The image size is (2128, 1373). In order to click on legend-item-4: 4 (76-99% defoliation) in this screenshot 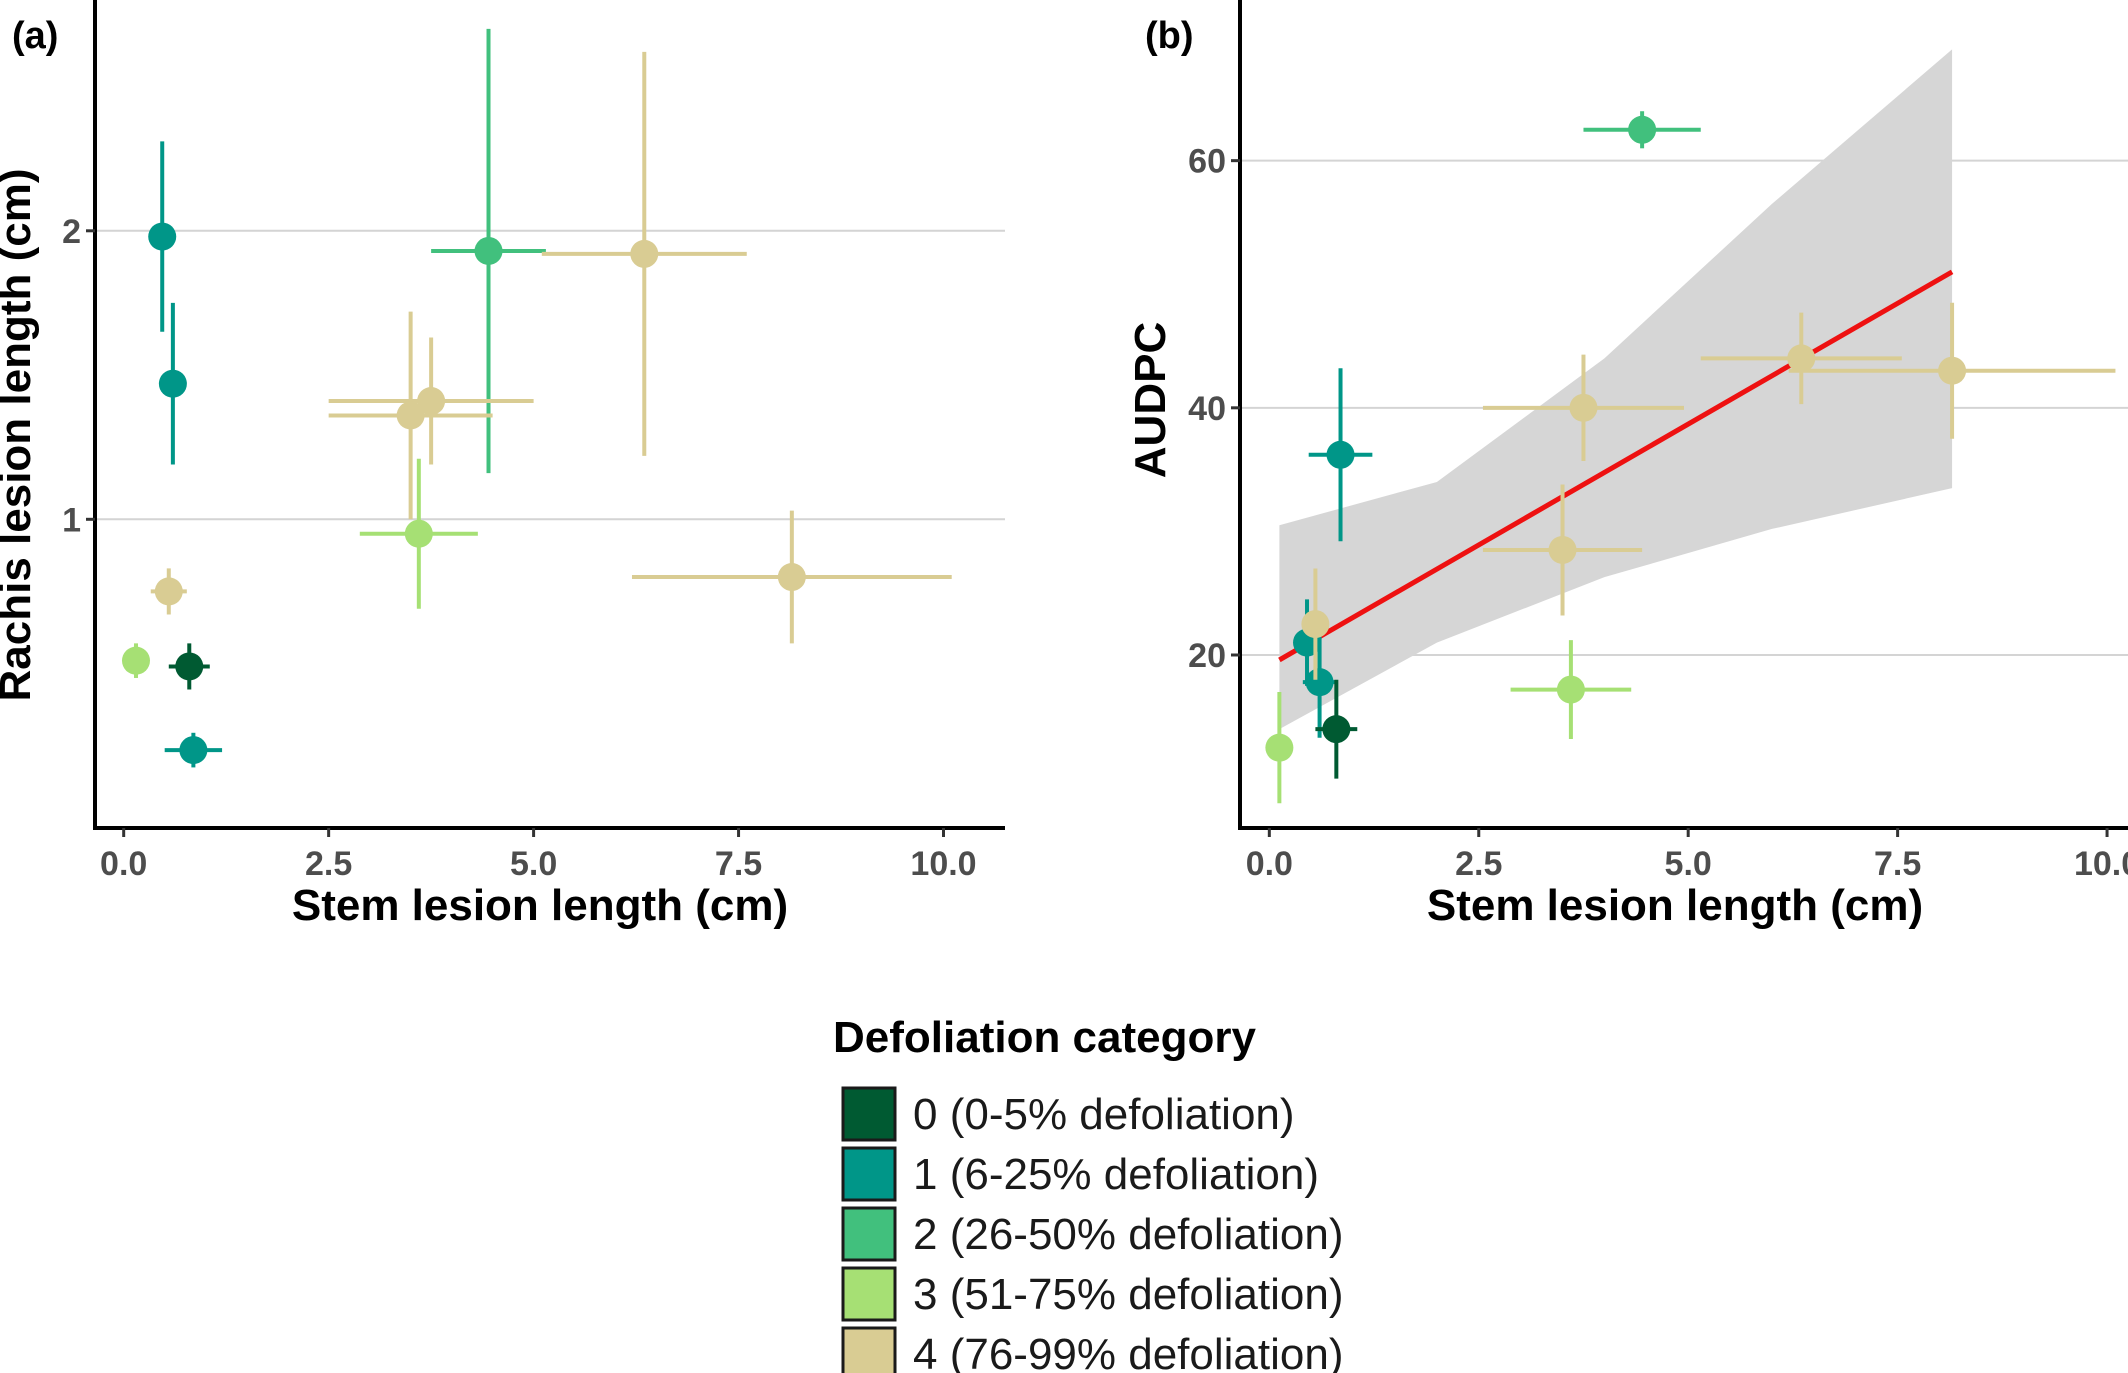, I will do `click(1092, 1349)`.